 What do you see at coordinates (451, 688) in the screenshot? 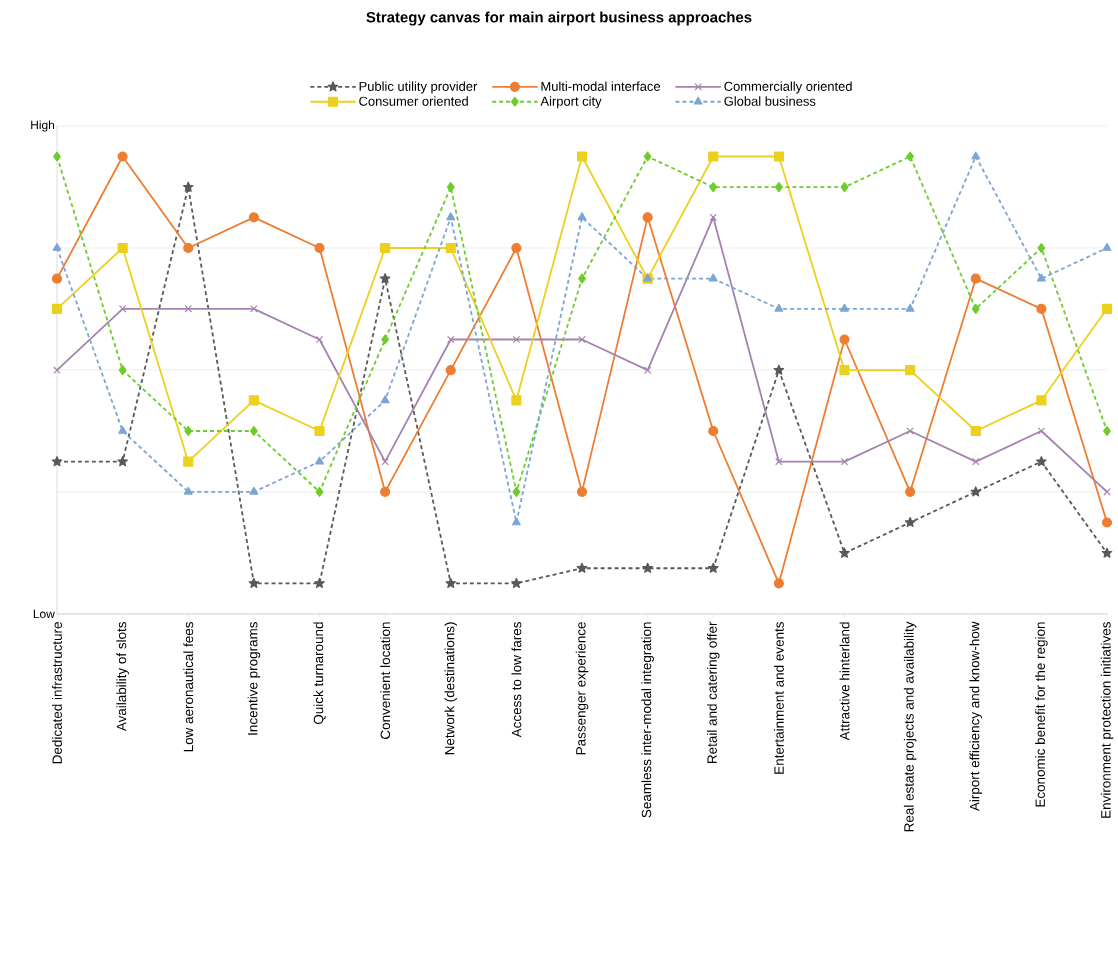
I see `x-tick-label: Network (destinations)` at bounding box center [451, 688].